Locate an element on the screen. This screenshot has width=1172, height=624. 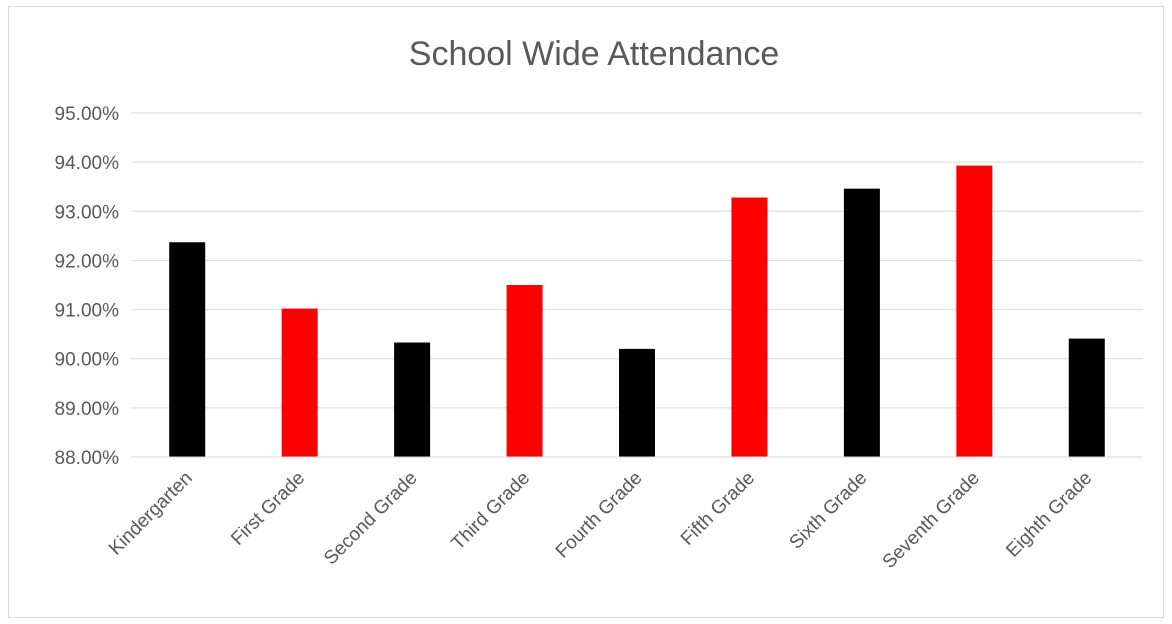
bar-seventh-grade is located at coordinates (974, 311).